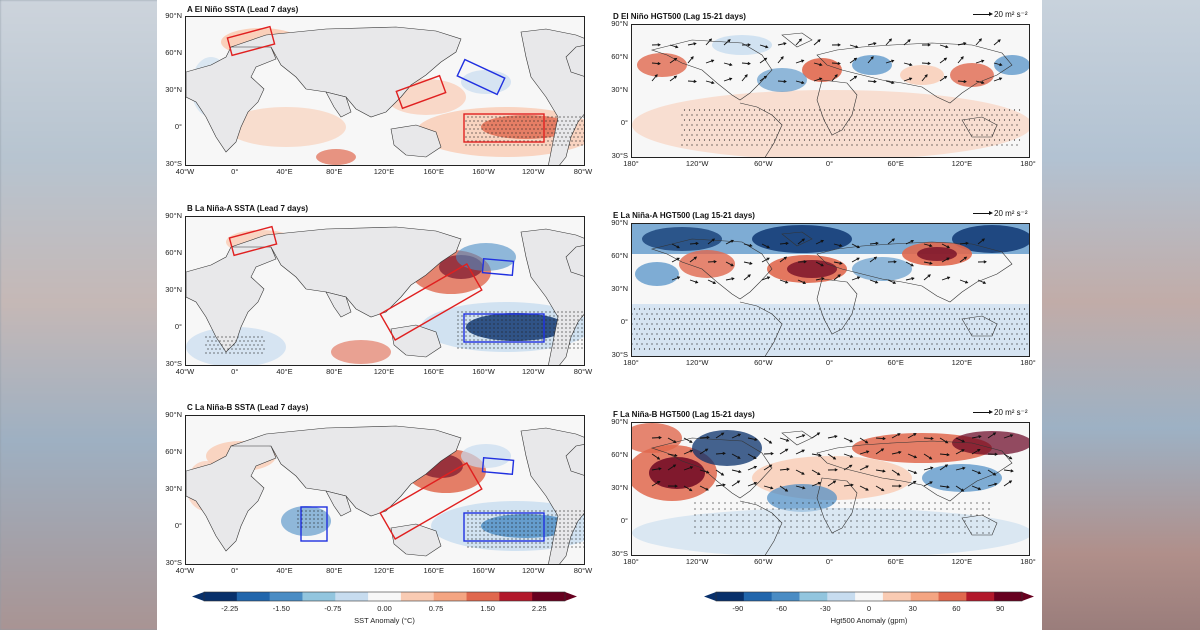  Describe the element at coordinates (198, 596) in the screenshot. I see `colorbar-extend-min` at that location.